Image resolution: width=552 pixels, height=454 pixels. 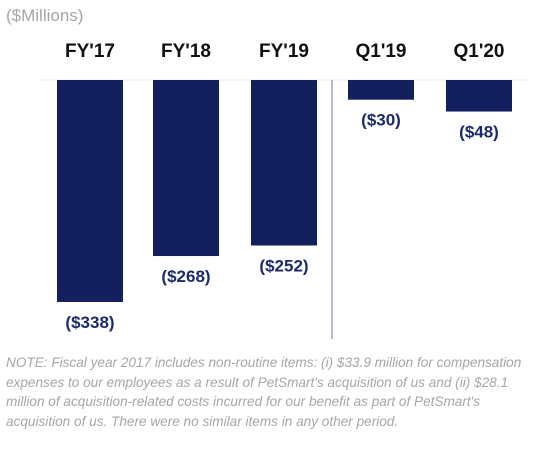 I want to click on category-label-1: FY'18, so click(x=186, y=51).